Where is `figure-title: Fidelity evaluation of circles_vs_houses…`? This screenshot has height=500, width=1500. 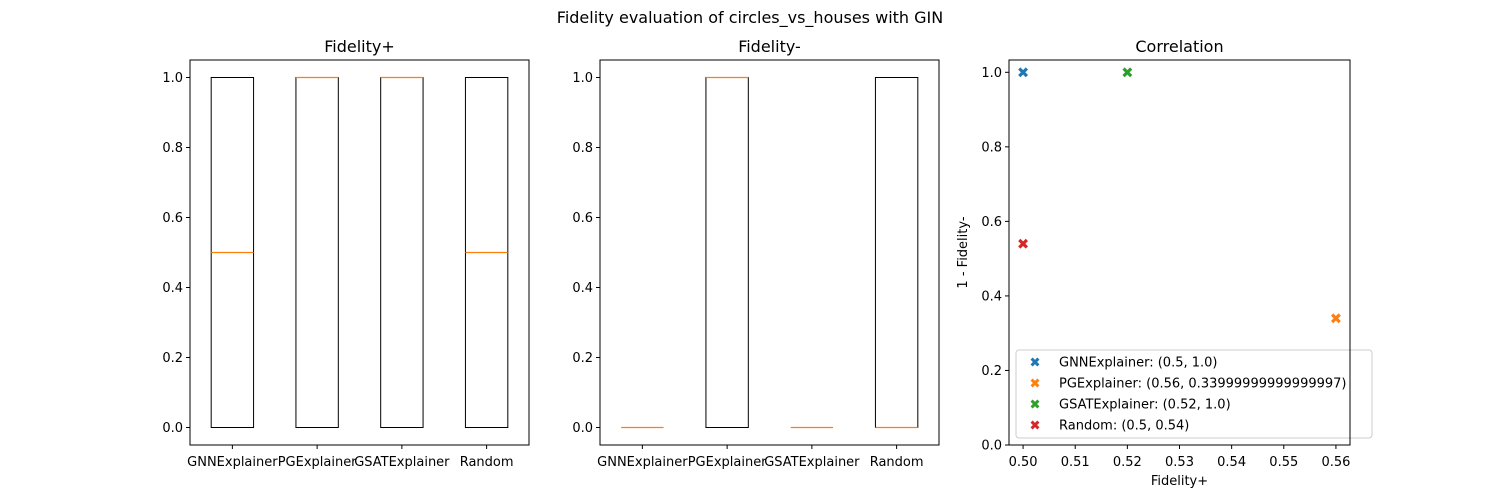
figure-title: Fidelity evaluation of circles_vs_houses… is located at coordinates (750, 18).